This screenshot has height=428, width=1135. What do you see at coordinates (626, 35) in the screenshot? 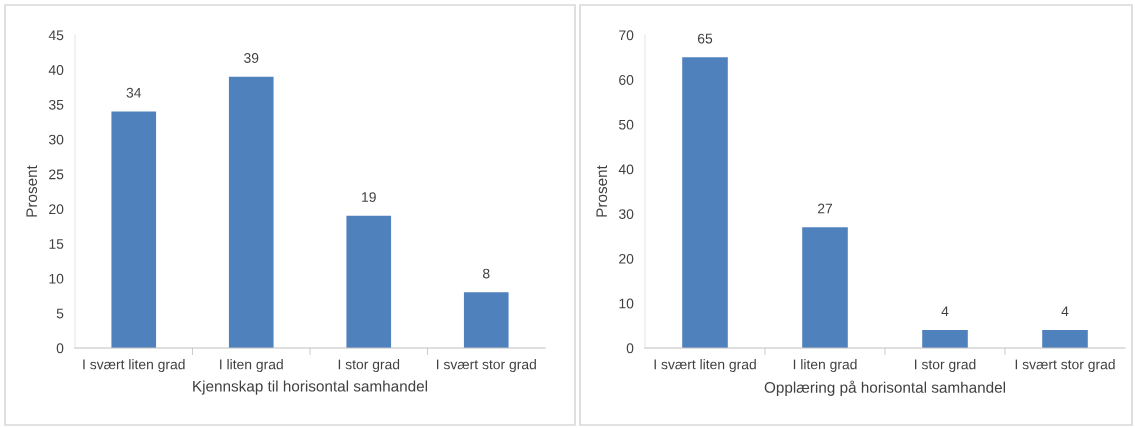
I see `y-tick-label: 70` at bounding box center [626, 35].